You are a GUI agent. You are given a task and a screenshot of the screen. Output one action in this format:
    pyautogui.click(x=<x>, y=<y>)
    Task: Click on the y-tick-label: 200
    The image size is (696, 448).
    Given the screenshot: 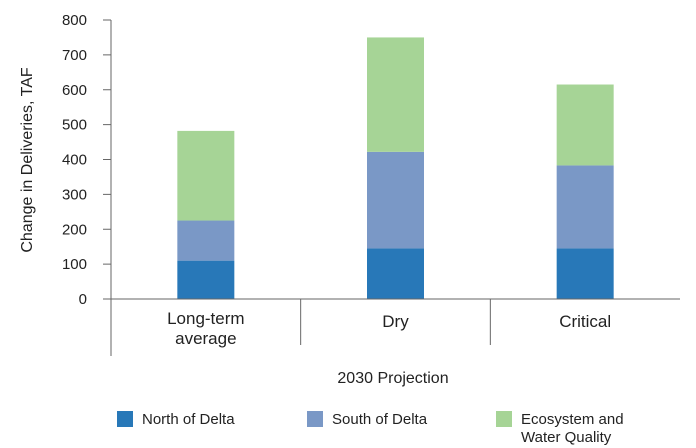 What is the action you would take?
    pyautogui.click(x=74, y=229)
    